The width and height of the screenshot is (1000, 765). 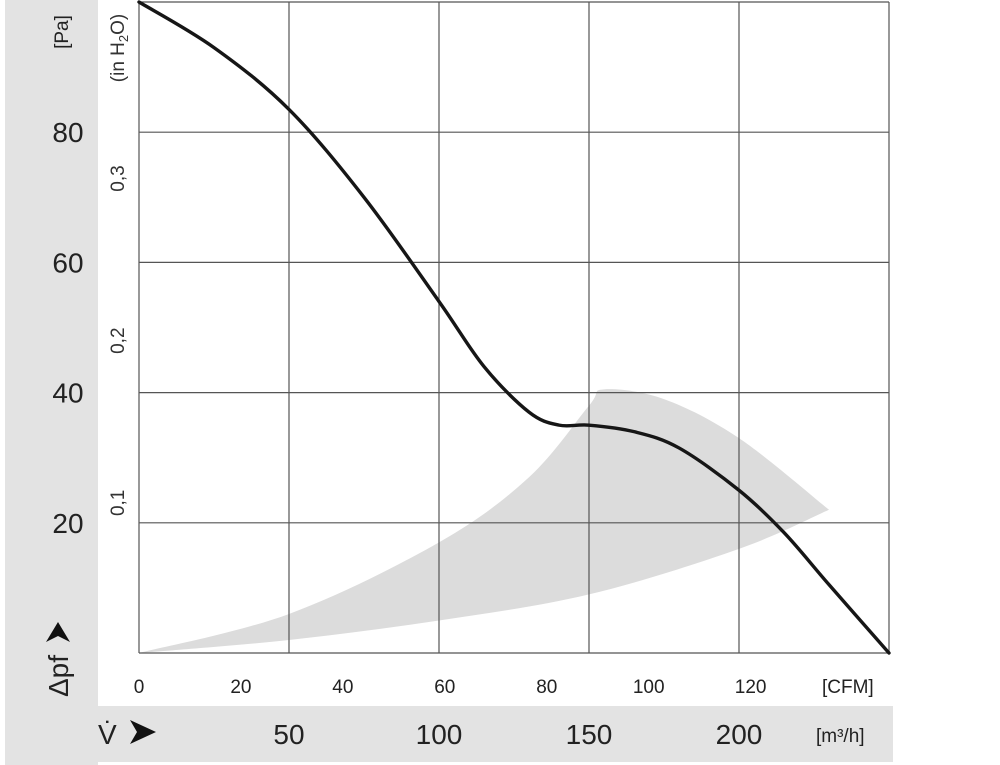 I want to click on pa-tick-label: 20, so click(x=67, y=523).